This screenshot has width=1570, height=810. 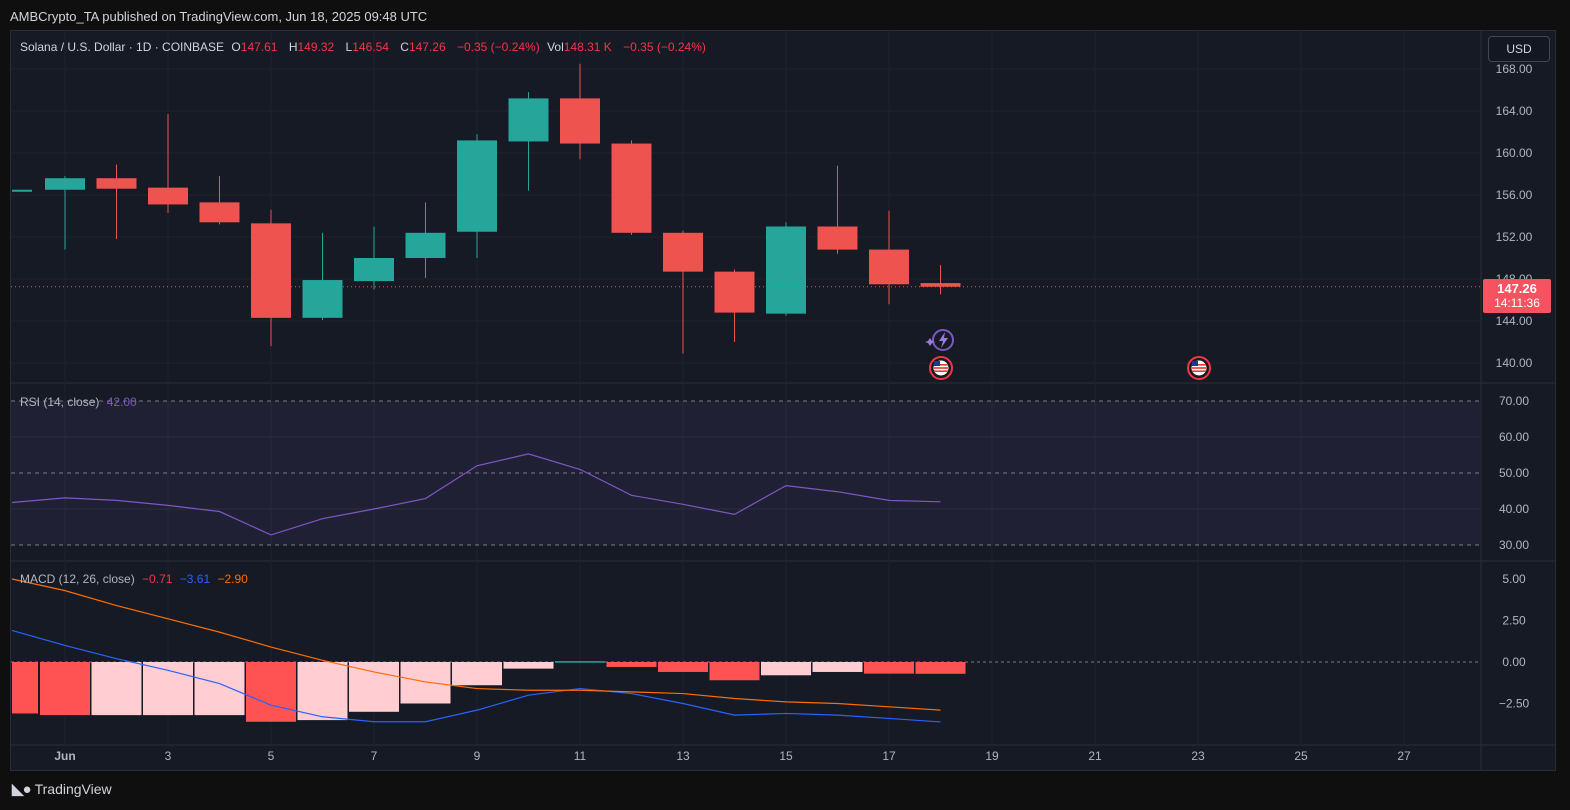 I want to click on price-tick-label: 156.00, so click(x=1514, y=195).